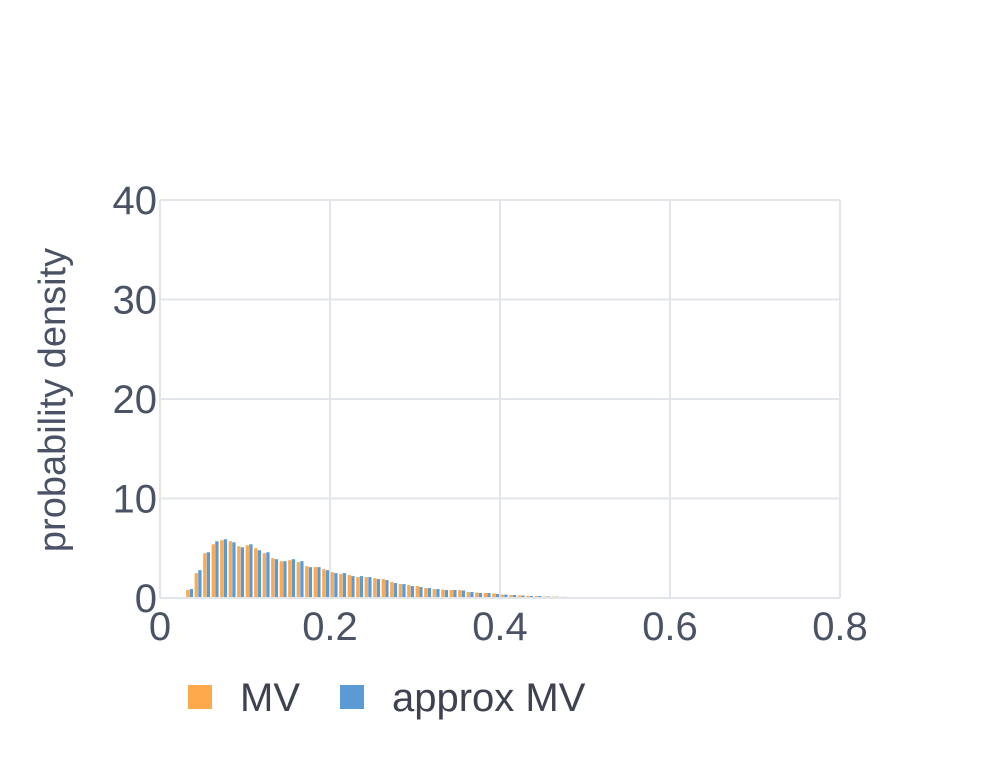 This screenshot has height=765, width=1000. I want to click on legend: MV approx MV, so click(387, 698).